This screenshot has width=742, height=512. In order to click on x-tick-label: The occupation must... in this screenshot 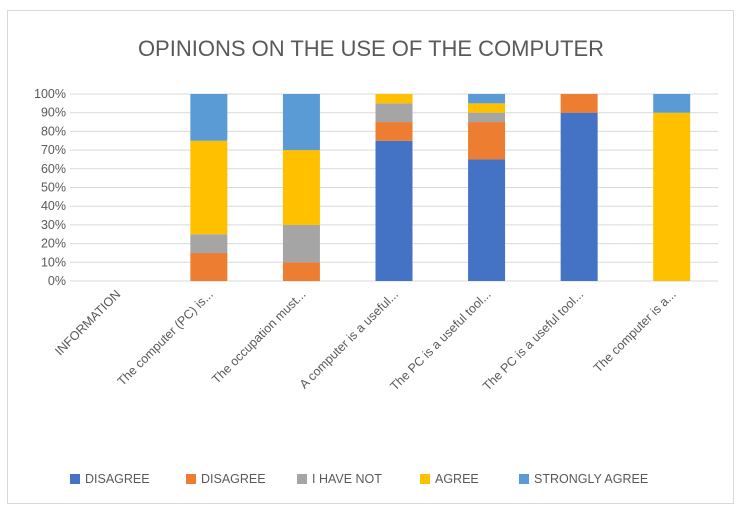, I will do `click(258, 336)`.